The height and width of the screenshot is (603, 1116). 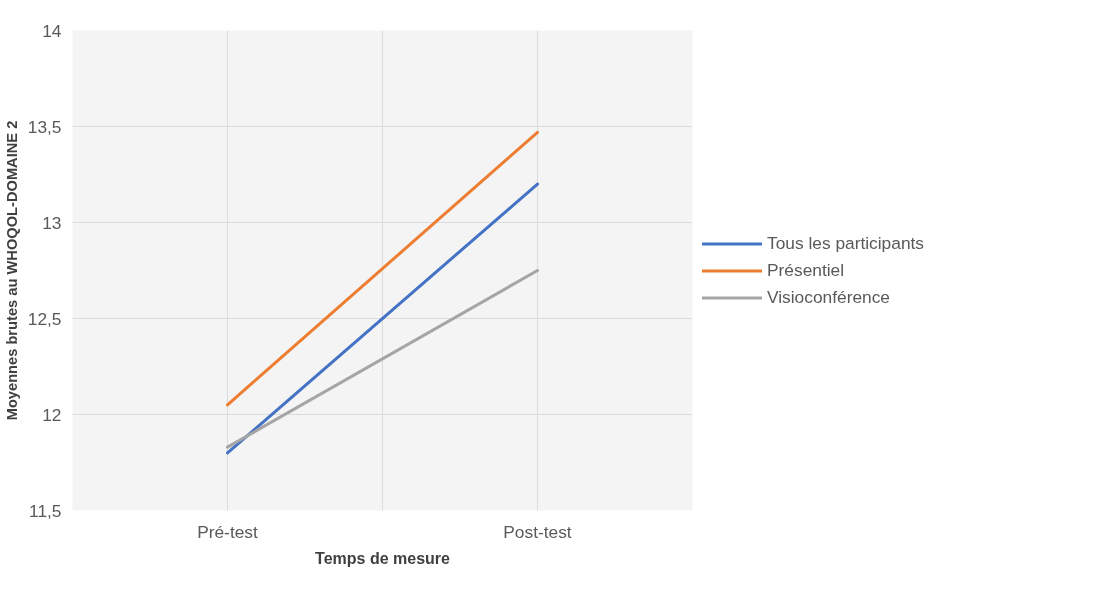 What do you see at coordinates (828, 297) in the screenshot?
I see `legend-label: Visioconférence` at bounding box center [828, 297].